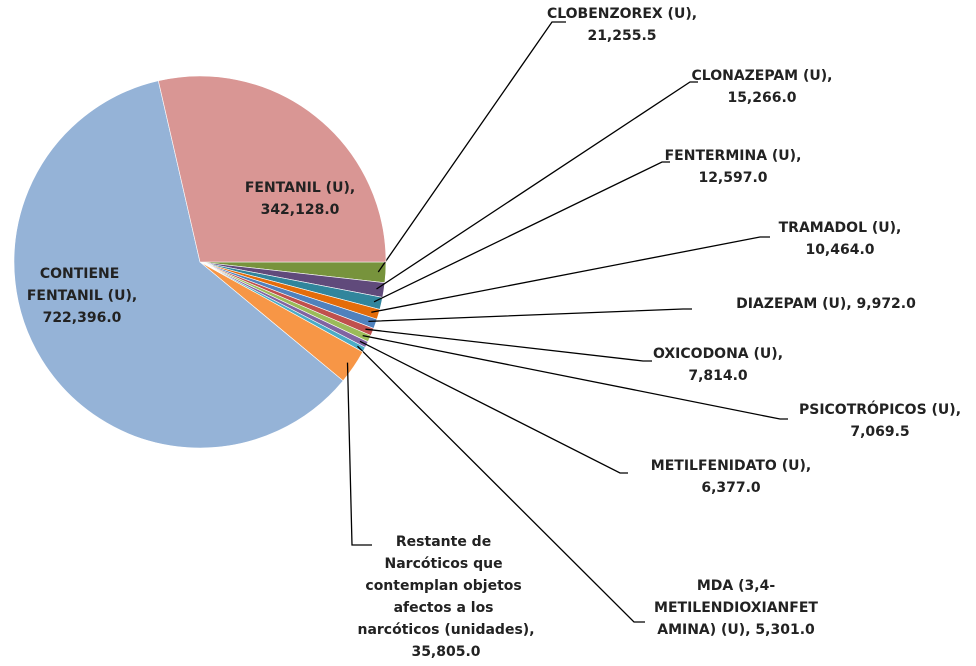 Image resolution: width=976 pixels, height=666 pixels. What do you see at coordinates (879, 432) in the screenshot?
I see `label-part: 7,069.5` at bounding box center [879, 432].